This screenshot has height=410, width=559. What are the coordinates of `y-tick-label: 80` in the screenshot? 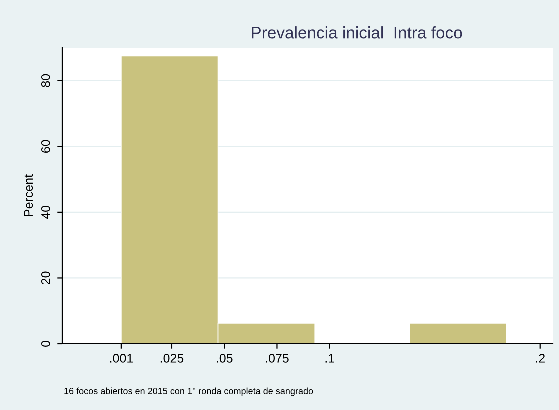 It's located at (45, 81).